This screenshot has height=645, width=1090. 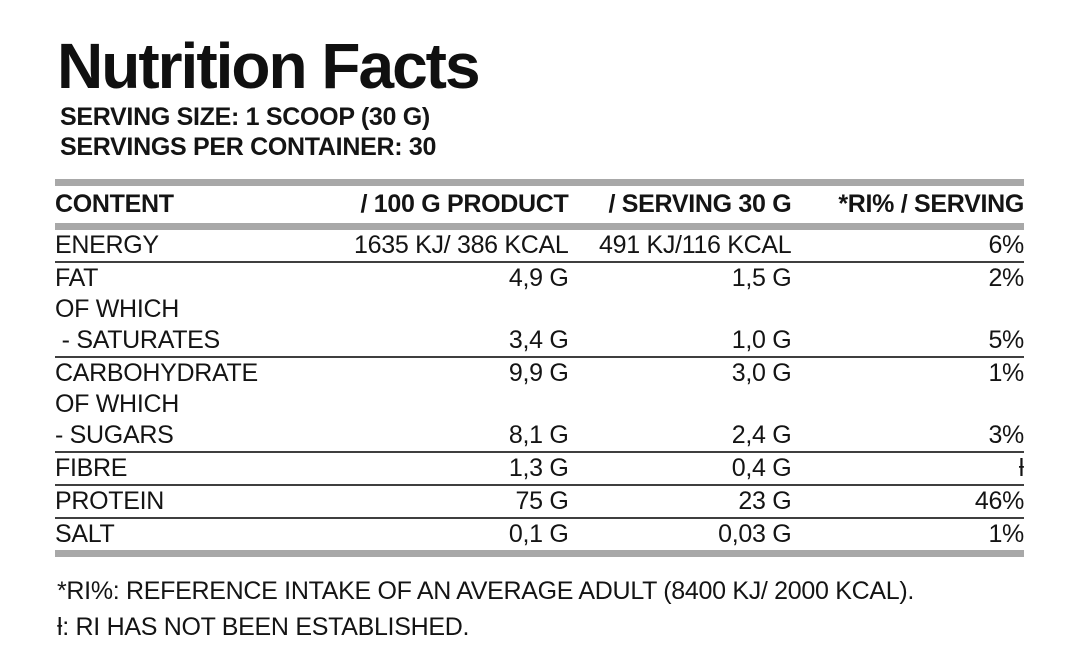 I want to click on per-100g-header: / 100 G PRODUCT, so click(x=464, y=204).